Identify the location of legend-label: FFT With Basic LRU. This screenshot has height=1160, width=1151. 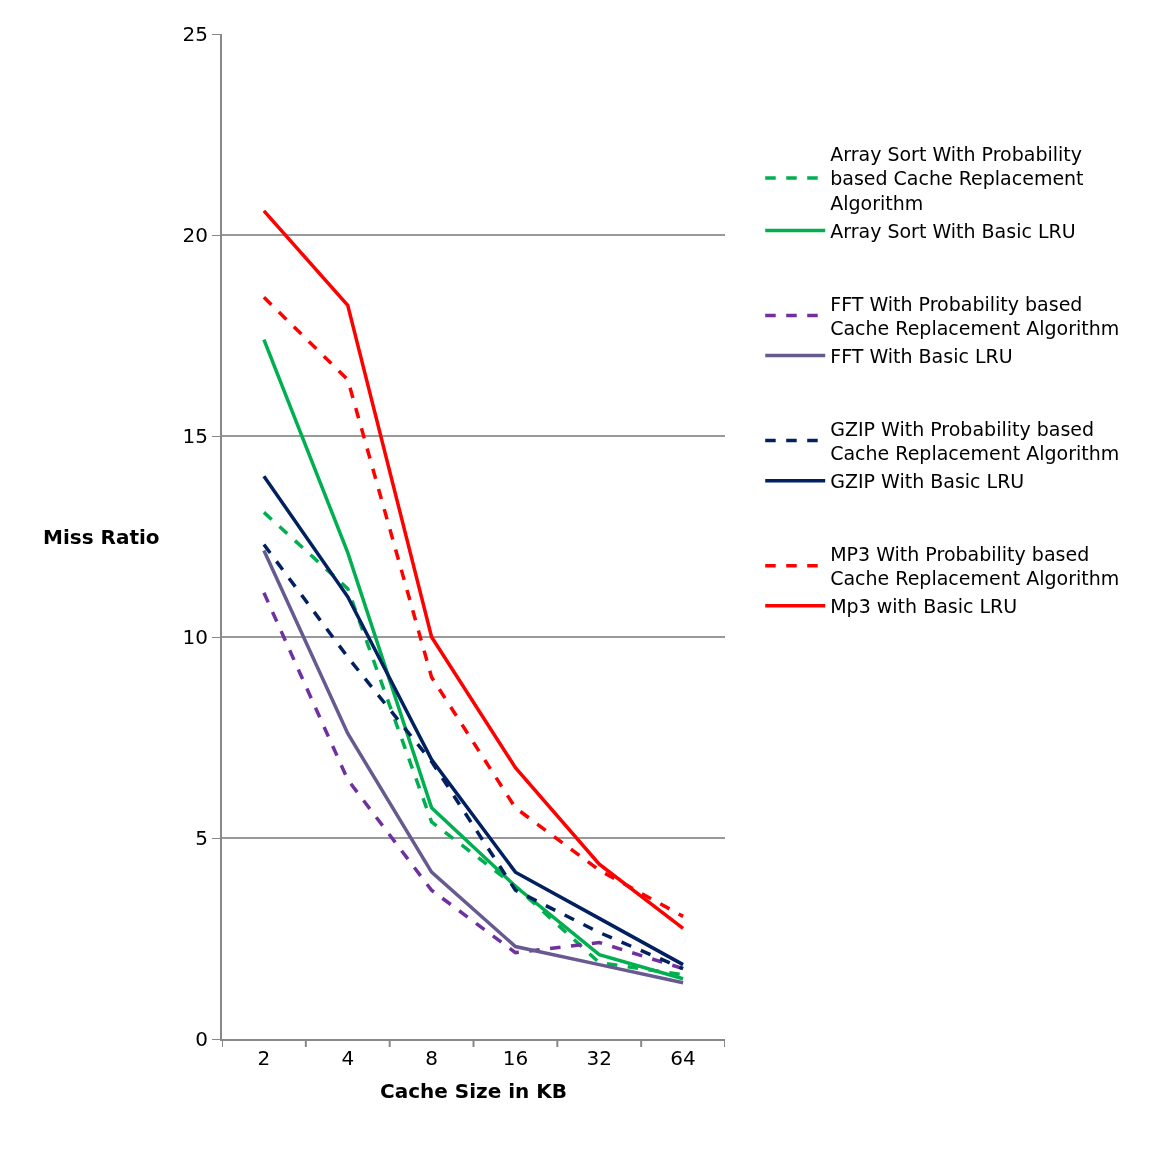
(921, 355).